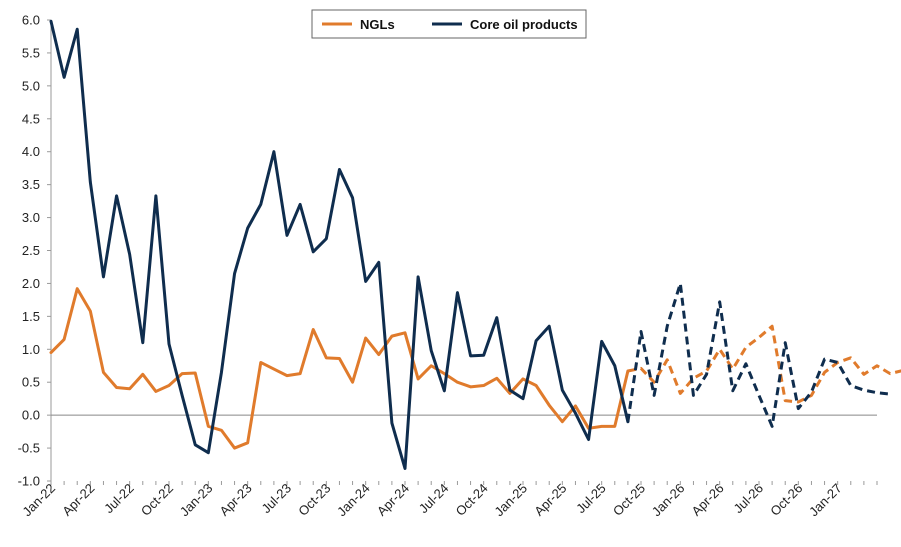 The height and width of the screenshot is (547, 901). I want to click on x-tick-label: Oct-24, so click(472, 500).